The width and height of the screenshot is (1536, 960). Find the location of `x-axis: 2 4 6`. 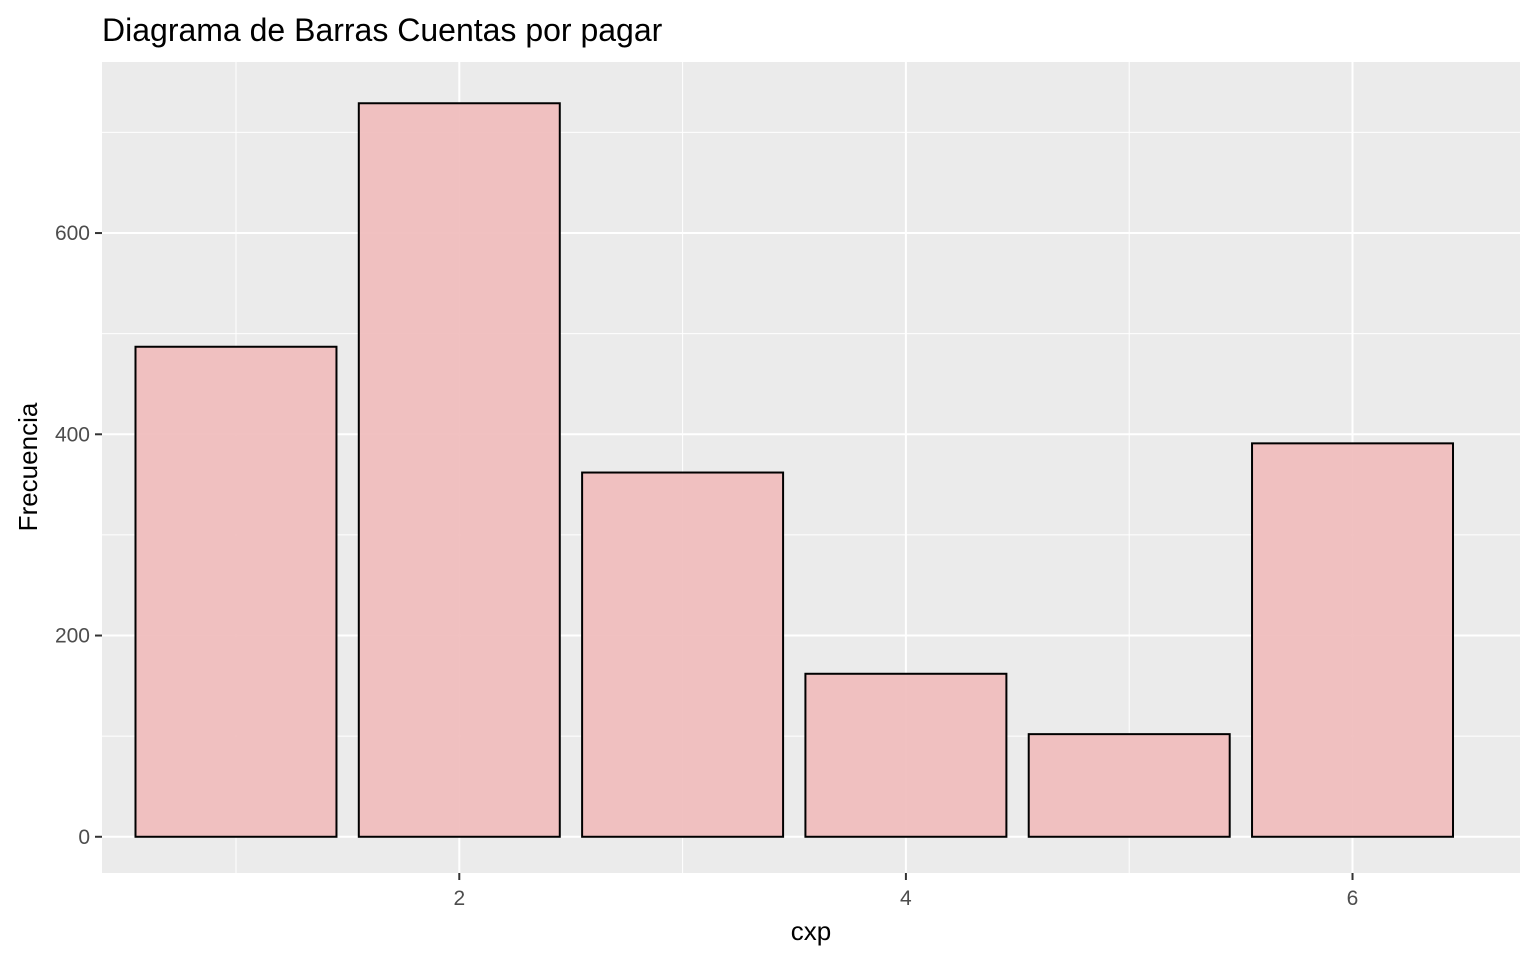

x-axis: 2 4 6 is located at coordinates (905, 891).